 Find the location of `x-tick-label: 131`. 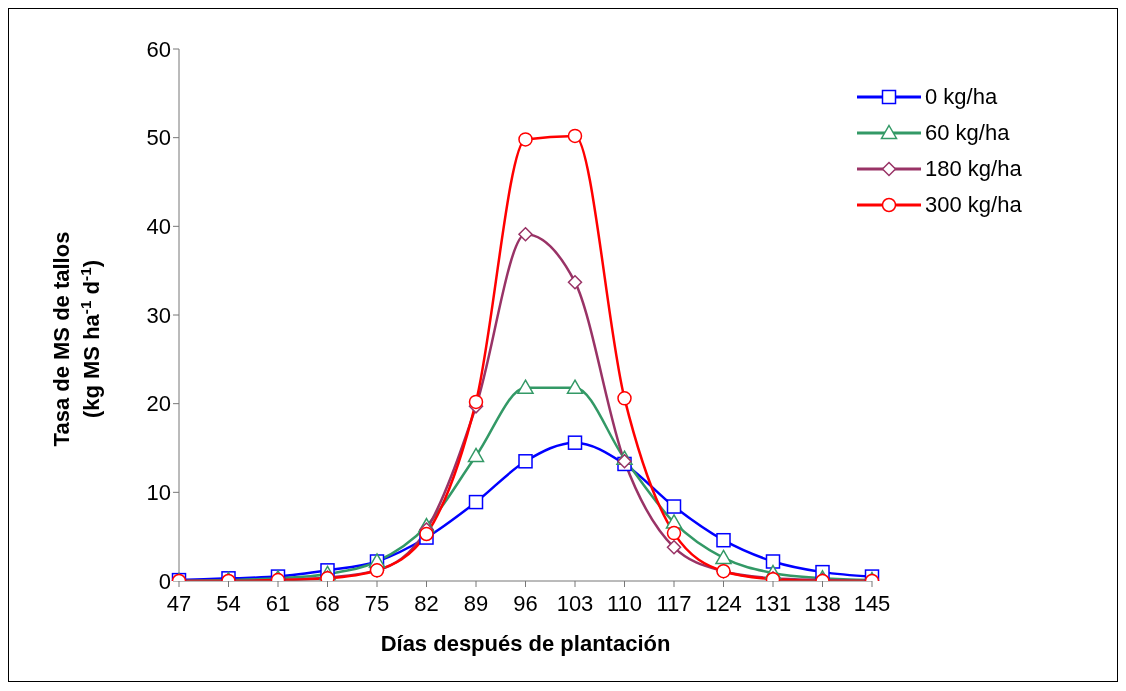

x-tick-label: 131 is located at coordinates (773, 603).